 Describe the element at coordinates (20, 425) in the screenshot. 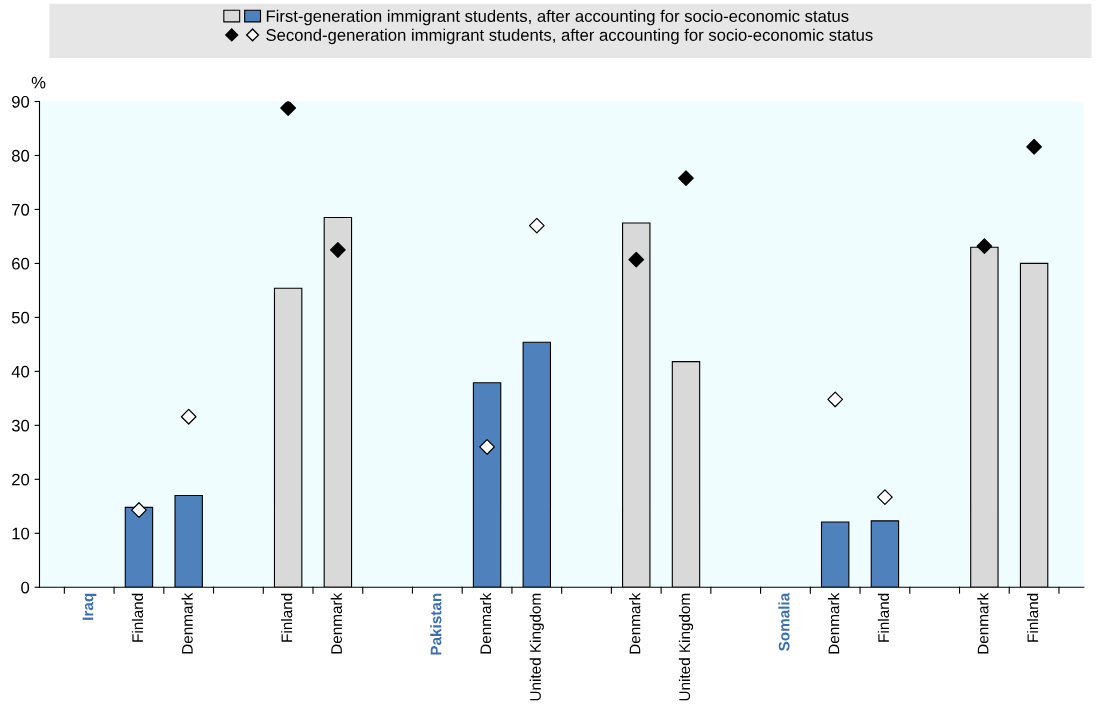

I see `y-tick-label: 30` at that location.